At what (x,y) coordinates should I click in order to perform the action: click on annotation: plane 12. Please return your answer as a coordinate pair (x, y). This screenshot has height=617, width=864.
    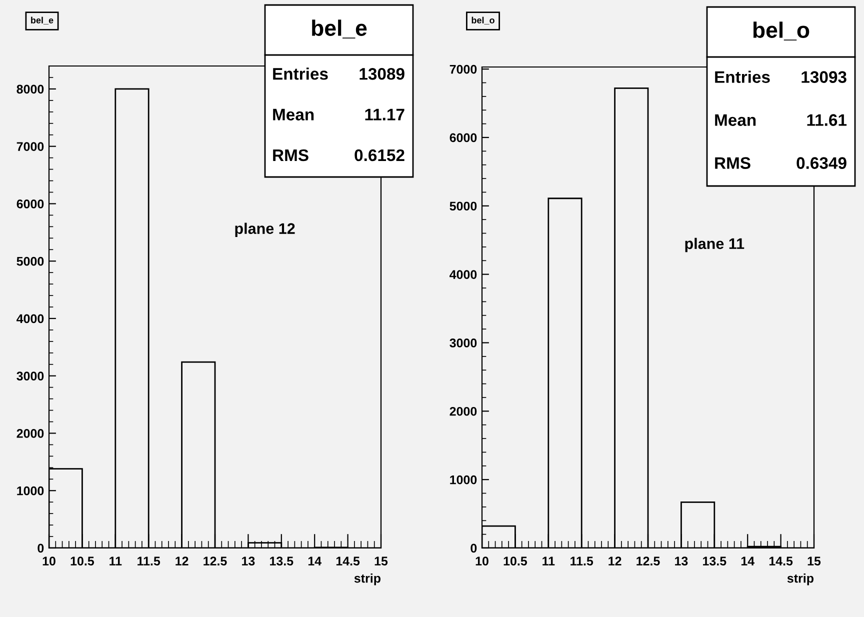
    Looking at the image, I should click on (265, 229).